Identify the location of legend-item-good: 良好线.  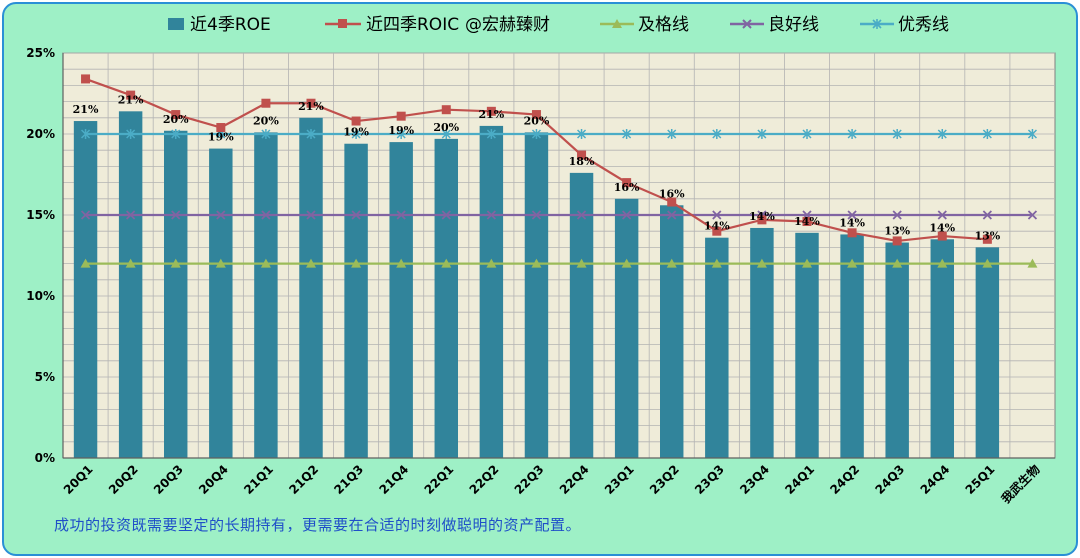
(774, 25).